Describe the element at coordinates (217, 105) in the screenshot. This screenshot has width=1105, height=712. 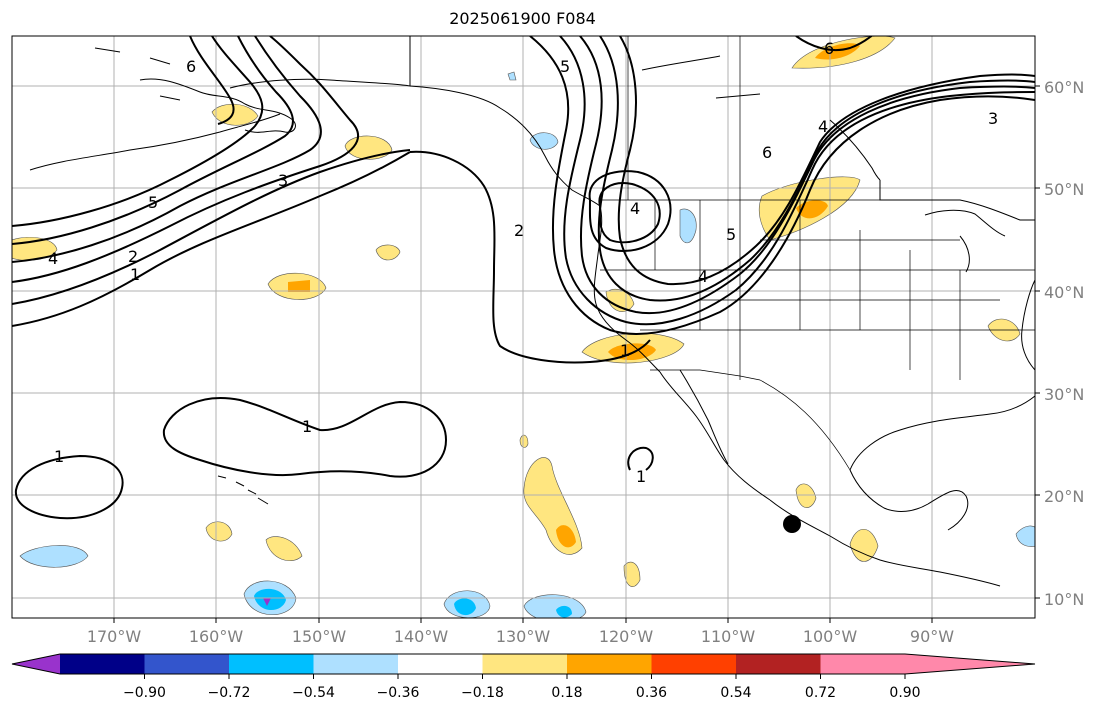
I see `alaska-peninsula` at that location.